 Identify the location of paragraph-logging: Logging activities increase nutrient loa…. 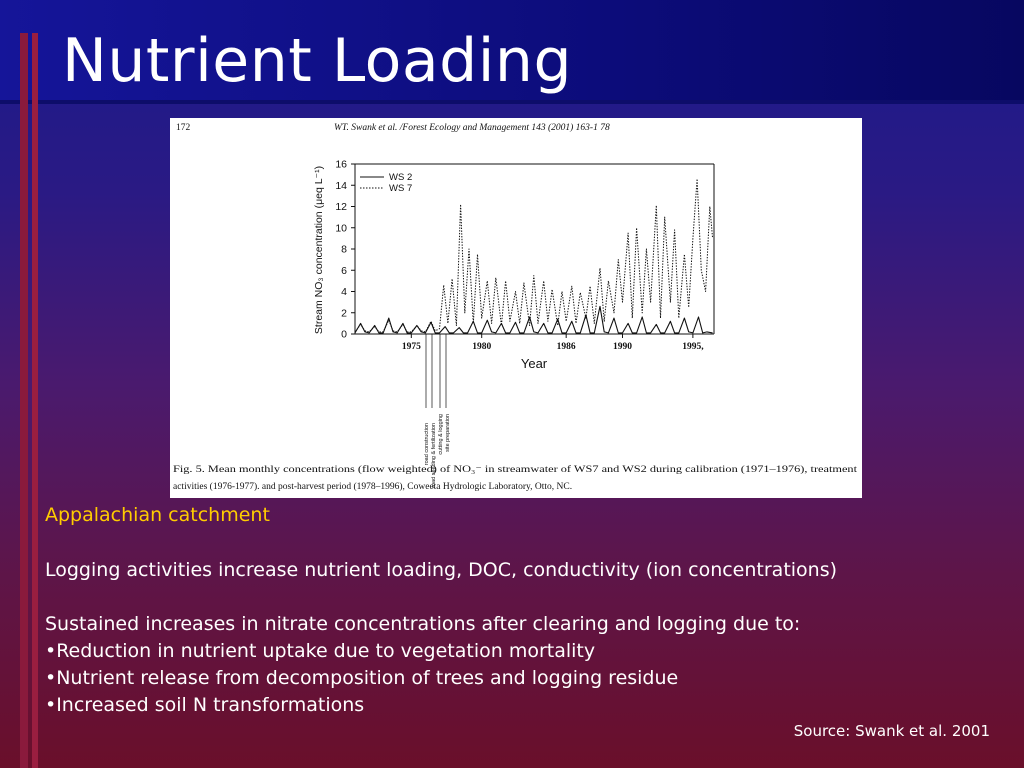
(441, 570).